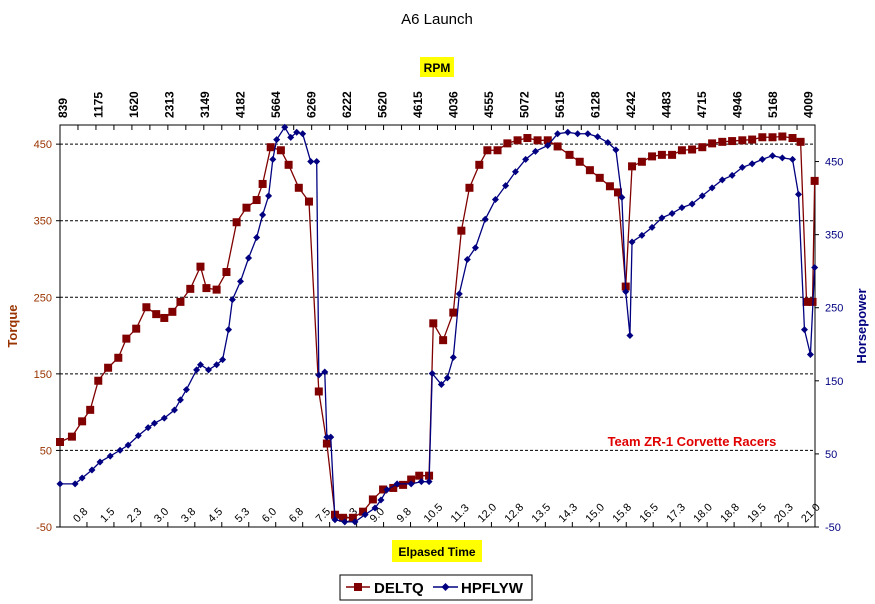  Describe the element at coordinates (43, 145) in the screenshot. I see `y-tick-label: 450` at that location.